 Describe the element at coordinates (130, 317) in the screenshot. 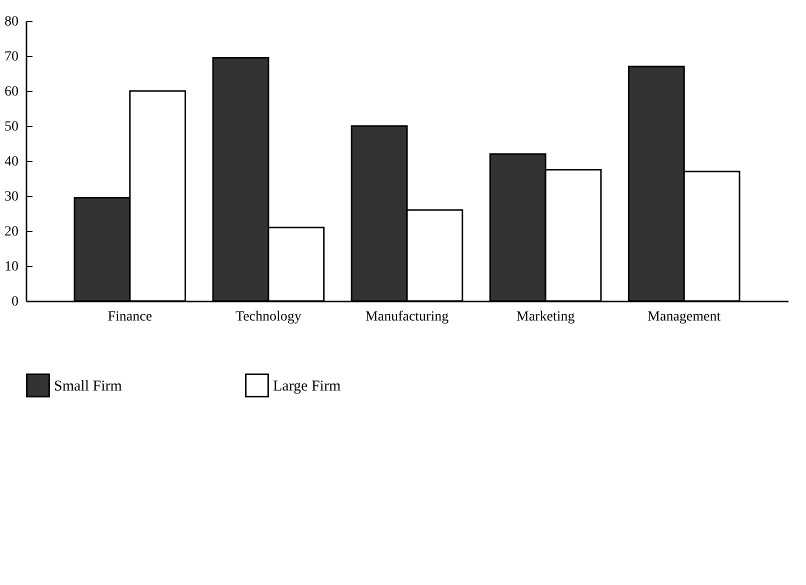

I see `x-tick-label: Finance` at that location.